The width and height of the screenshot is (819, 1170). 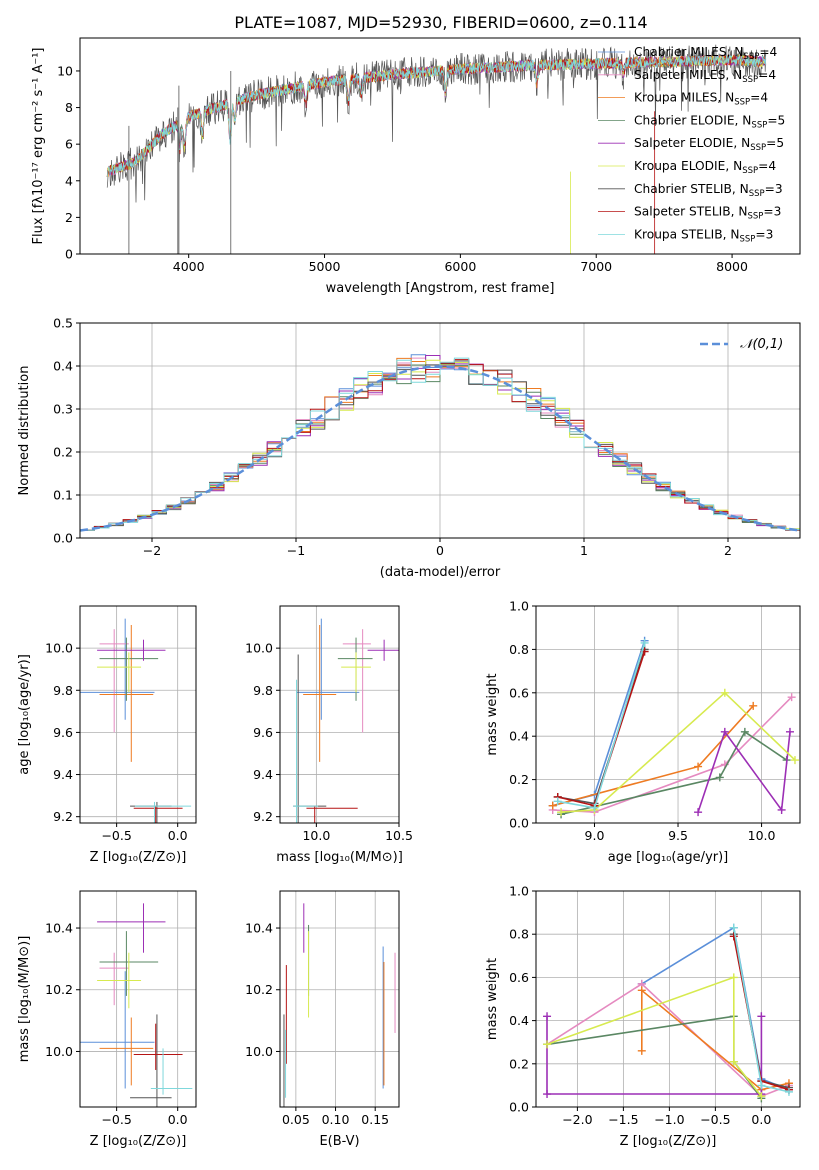 I want to click on x-tick-label: 7000, so click(x=596, y=266).